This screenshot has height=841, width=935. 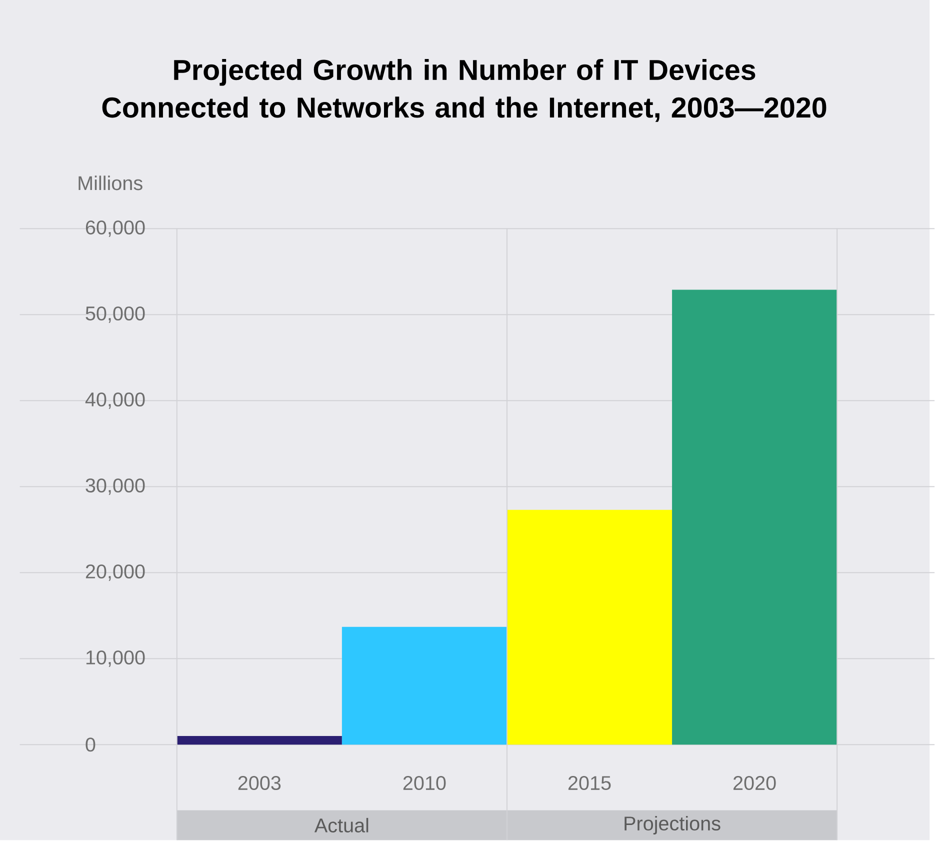 I want to click on y-tick-label: 60,000, so click(x=115, y=229).